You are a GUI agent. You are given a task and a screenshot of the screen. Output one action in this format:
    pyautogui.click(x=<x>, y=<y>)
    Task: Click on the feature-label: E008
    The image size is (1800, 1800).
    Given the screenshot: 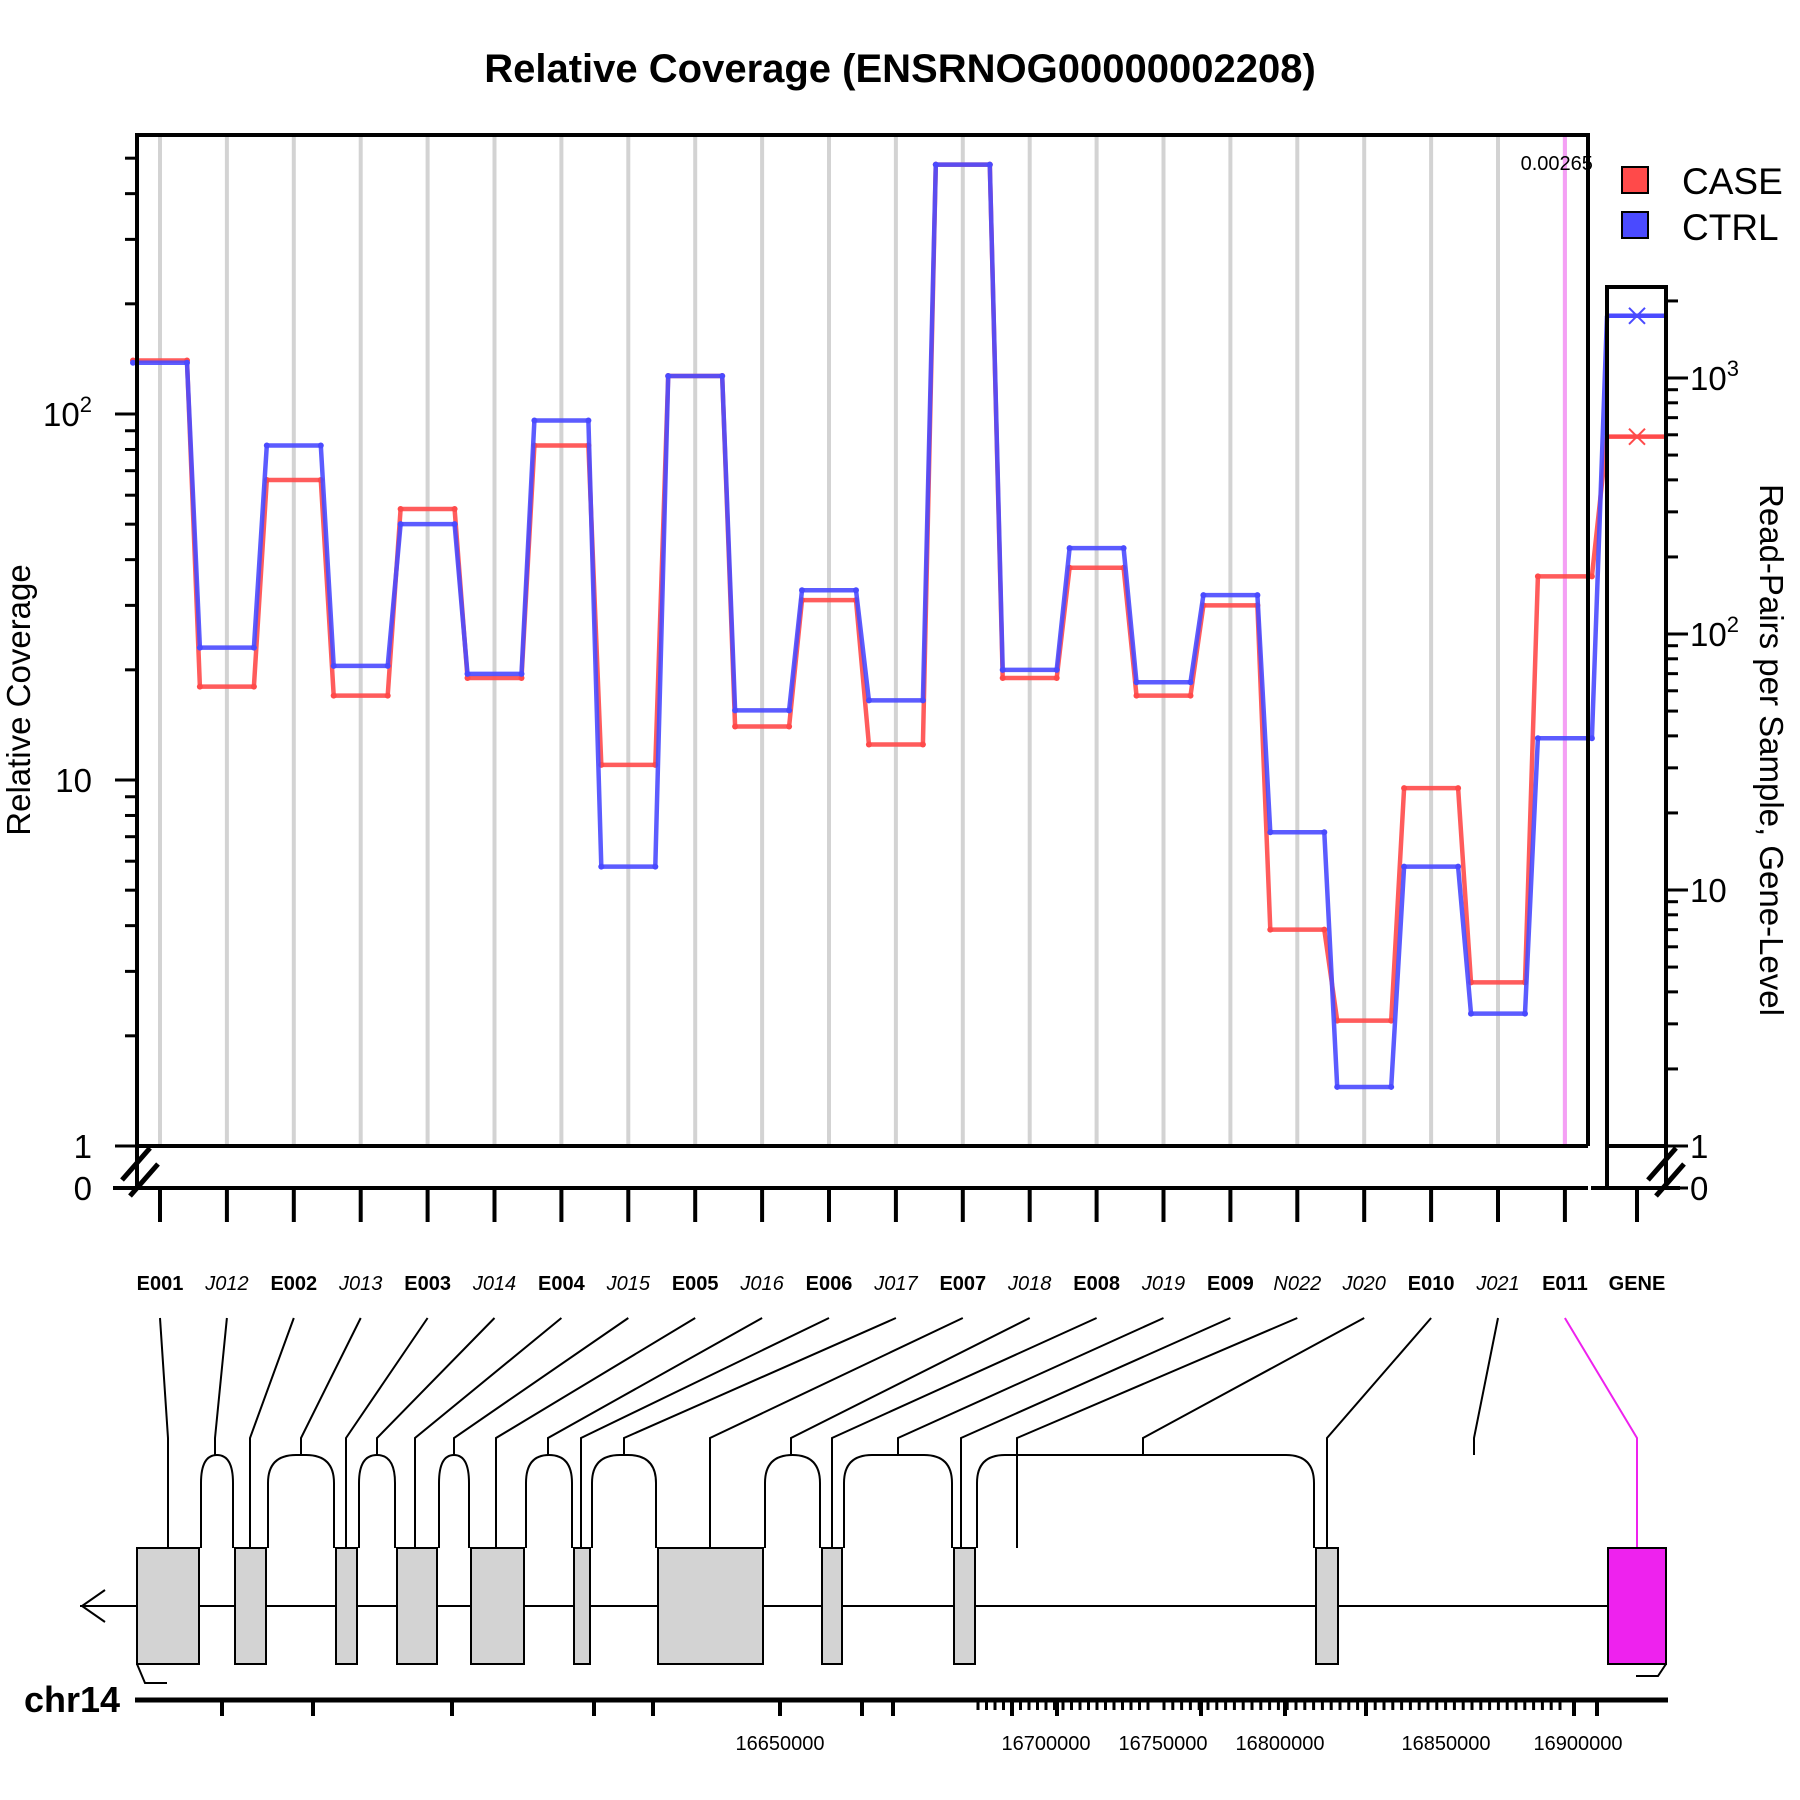 What is the action you would take?
    pyautogui.click(x=1096, y=1284)
    